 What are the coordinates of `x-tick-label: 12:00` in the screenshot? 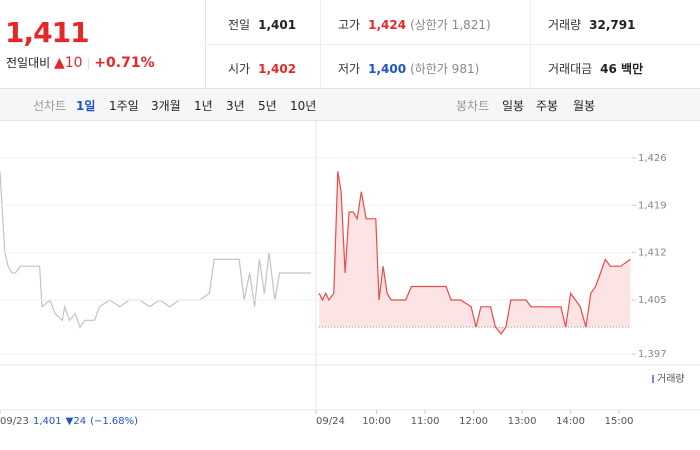 It's located at (473, 421).